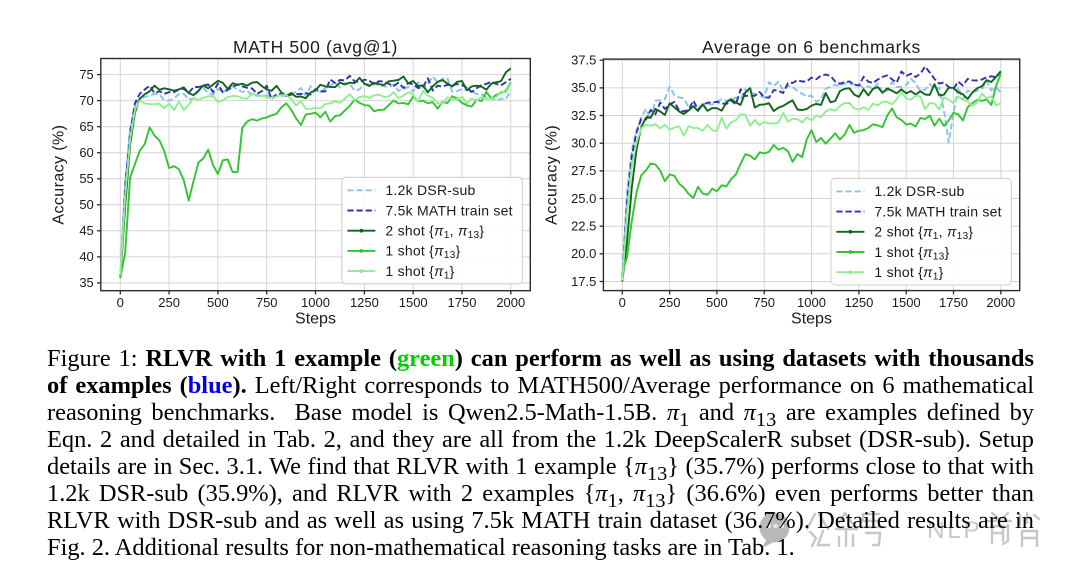 The image size is (1080, 574). What do you see at coordinates (583, 226) in the screenshot?
I see `svg-text: 22.5` at bounding box center [583, 226].